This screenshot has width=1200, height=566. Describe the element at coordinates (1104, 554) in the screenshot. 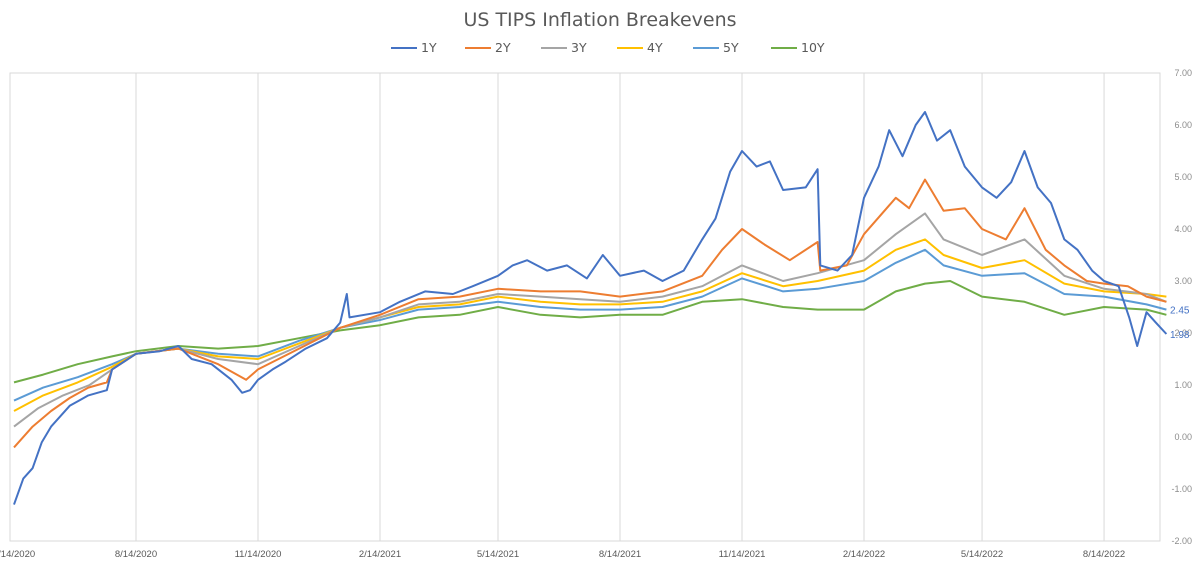

I see `x-tick-label: 8/14/2022` at that location.